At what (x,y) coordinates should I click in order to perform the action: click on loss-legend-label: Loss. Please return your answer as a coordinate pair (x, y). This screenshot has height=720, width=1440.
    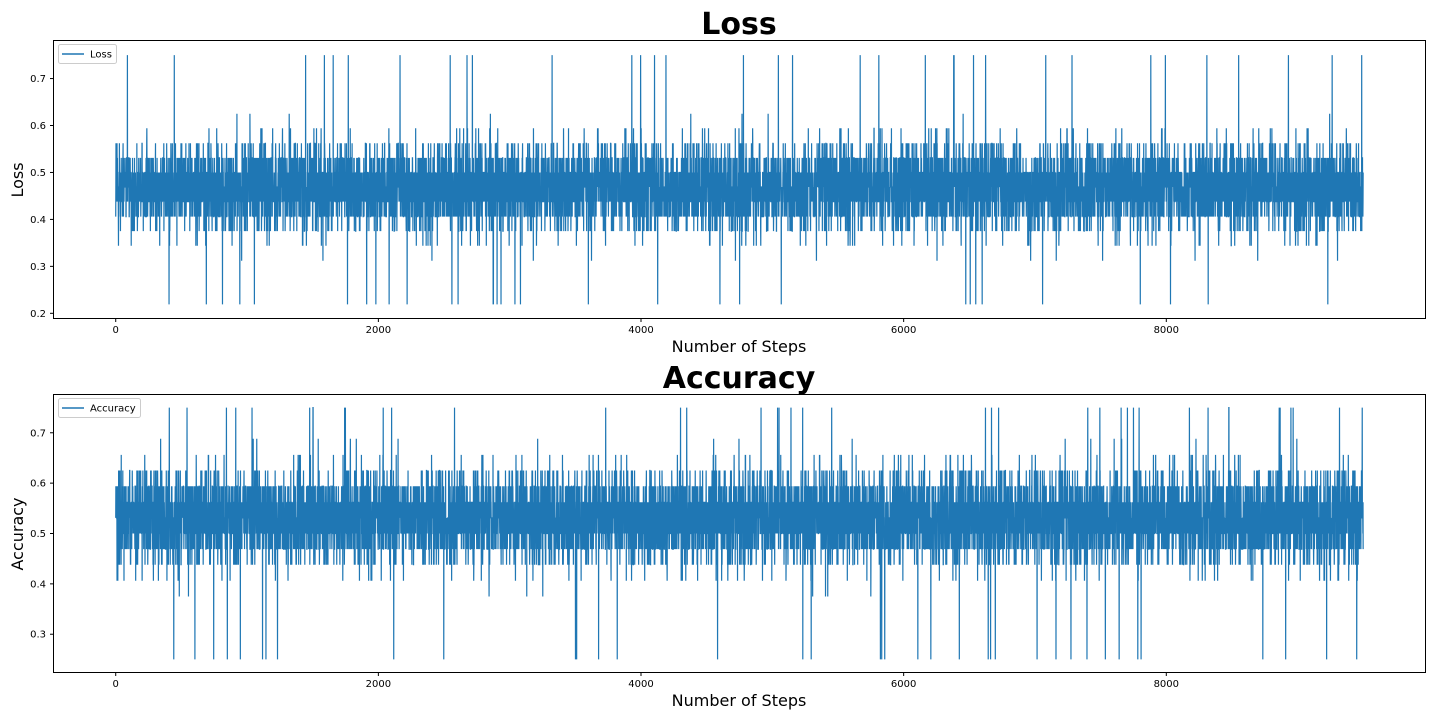
    Looking at the image, I should click on (101, 55).